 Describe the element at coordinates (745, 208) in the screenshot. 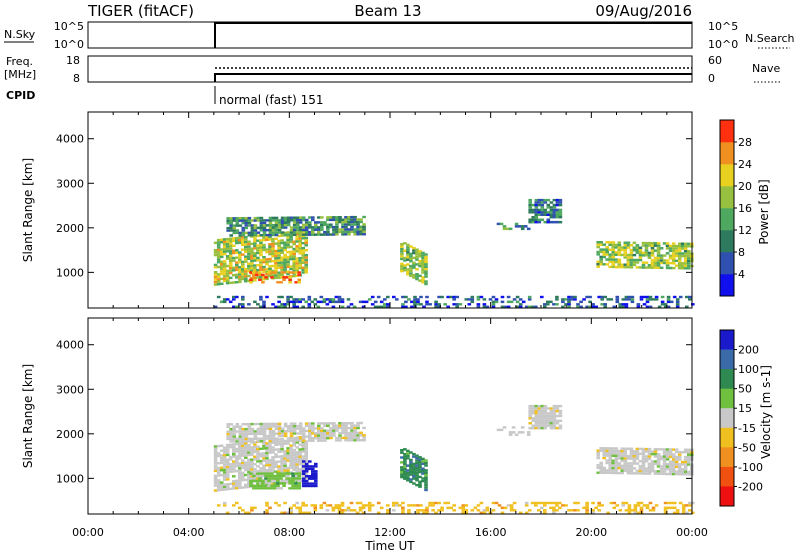

I see `power-colorbar-tick-label: 16` at that location.